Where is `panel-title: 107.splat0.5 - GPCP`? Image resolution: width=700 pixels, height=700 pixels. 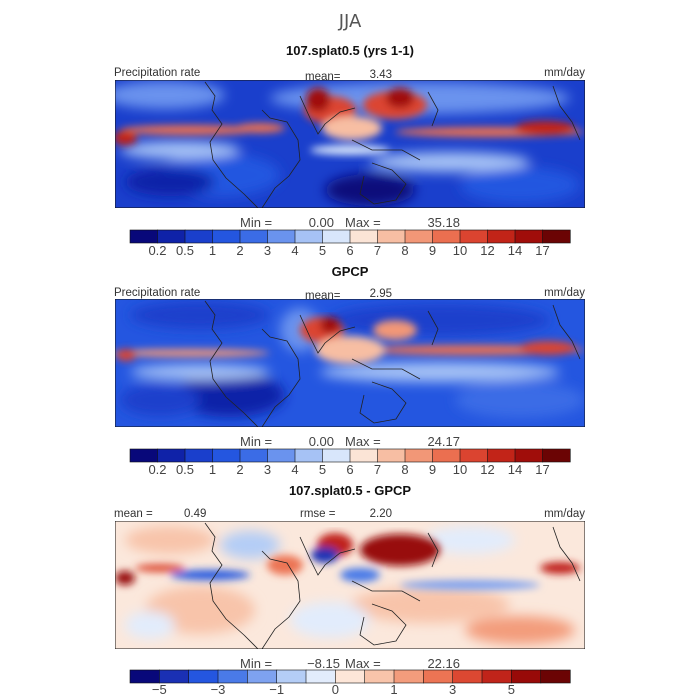 panel-title: 107.splat0.5 - GPCP is located at coordinates (350, 490).